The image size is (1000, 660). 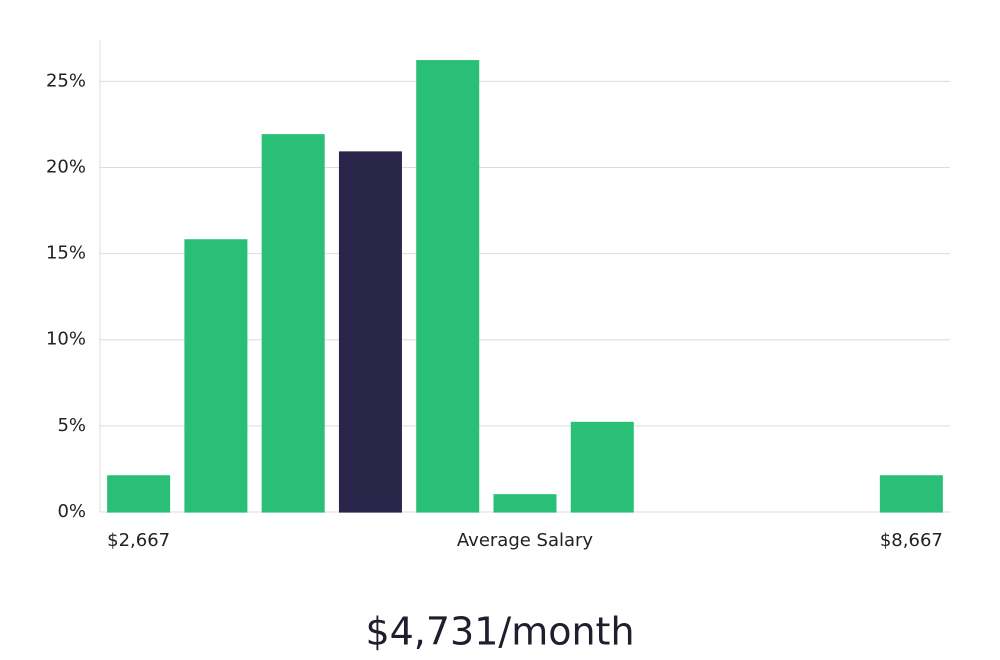 What do you see at coordinates (66, 253) in the screenshot?
I see `y-tick-label: 15%` at bounding box center [66, 253].